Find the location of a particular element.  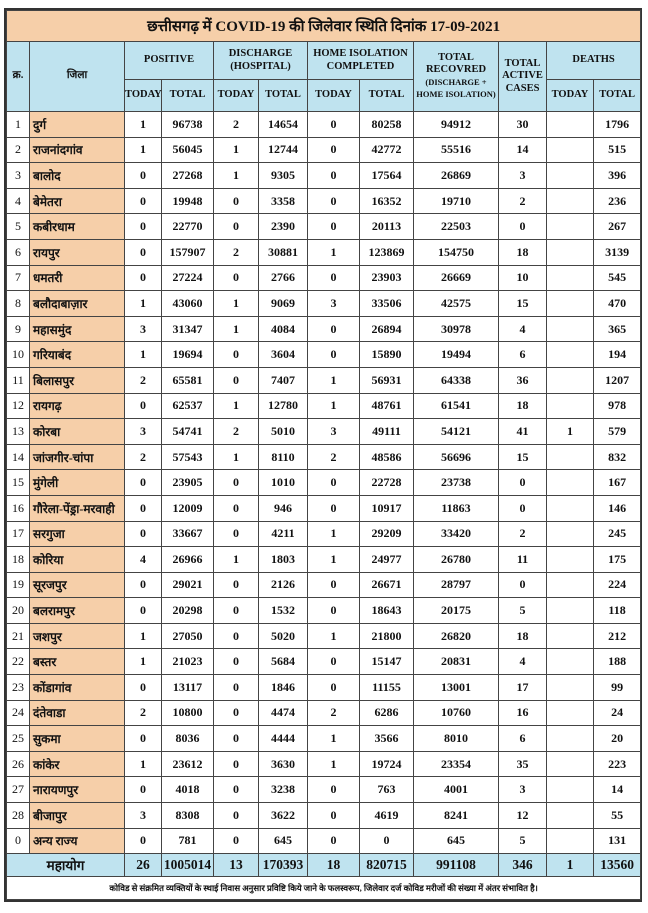

cell-sr: 10 is located at coordinates (18, 354).